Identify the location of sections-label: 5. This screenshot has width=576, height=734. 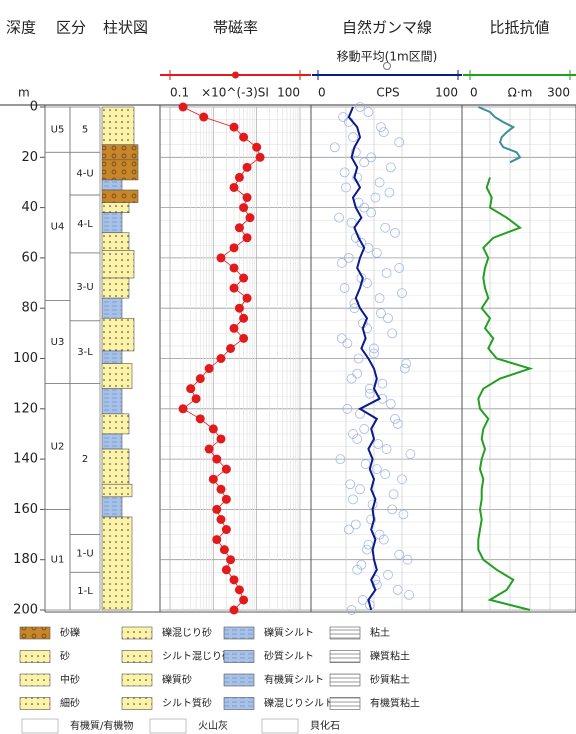
(85, 130).